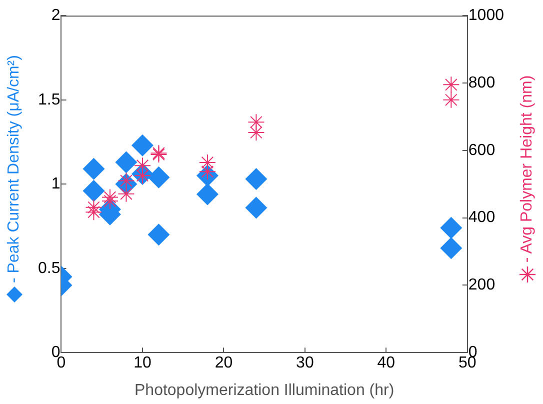 This screenshot has height=404, width=543. Describe the element at coordinates (49, 268) in the screenshot. I see `y-tick-label: 0.5` at that location.